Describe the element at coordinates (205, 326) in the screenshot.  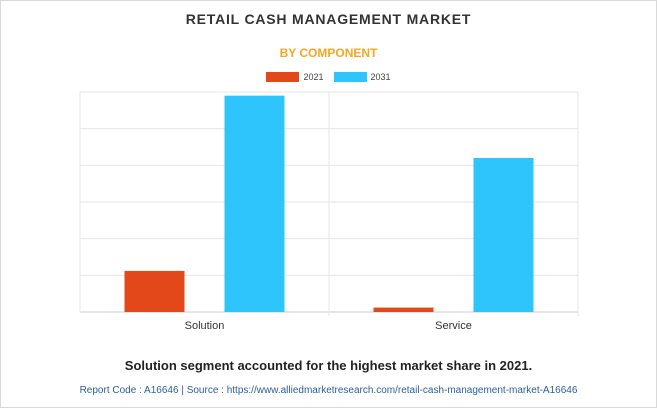
I see `x-tick-label: Solution` at that location.